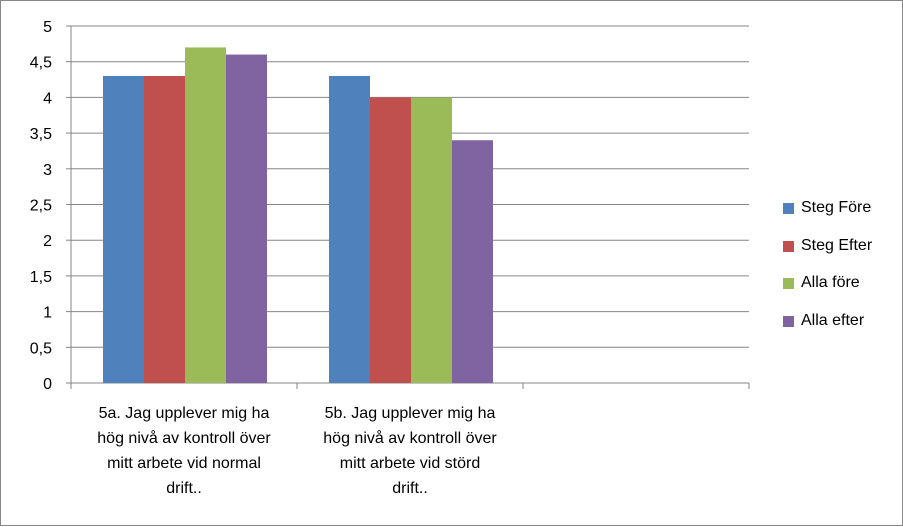  Describe the element at coordinates (41, 134) in the screenshot. I see `y-tick-label: 3,5` at that location.